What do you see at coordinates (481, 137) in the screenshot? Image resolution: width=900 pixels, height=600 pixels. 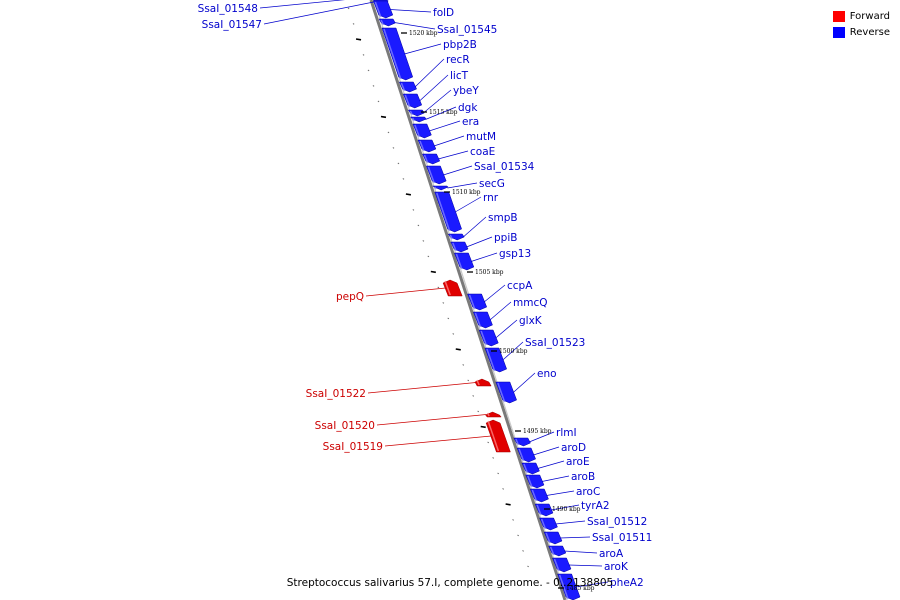 I see `gene-label-mutM: mutM` at bounding box center [481, 137].